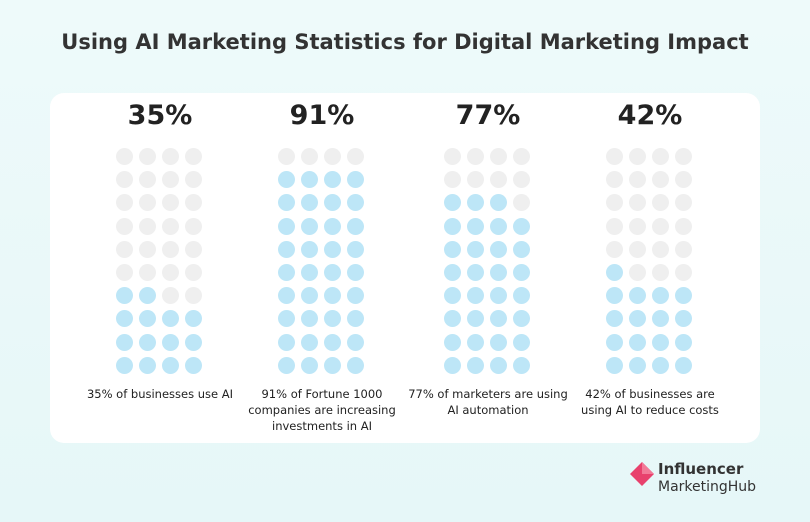  I want to click on value-label: 77%, so click(488, 115).